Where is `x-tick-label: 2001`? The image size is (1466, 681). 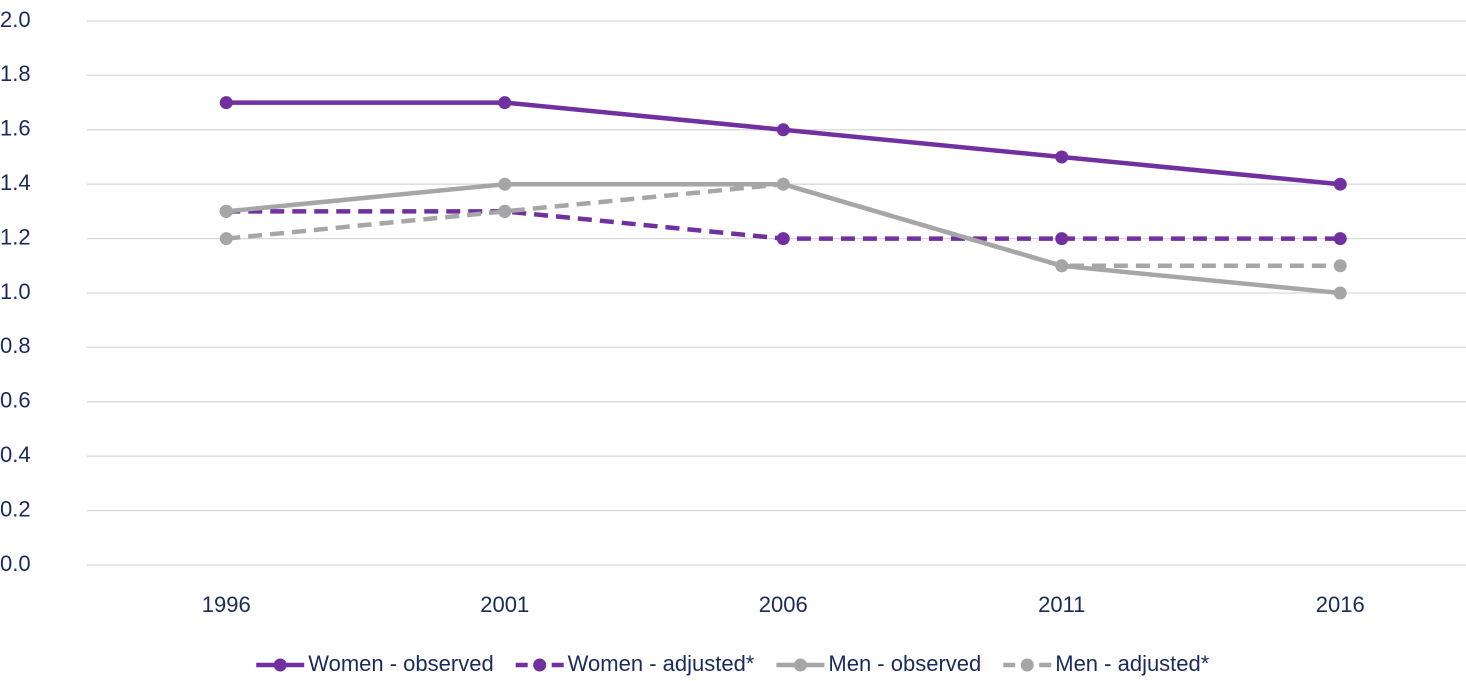
x-tick-label: 2001 is located at coordinates (504, 604).